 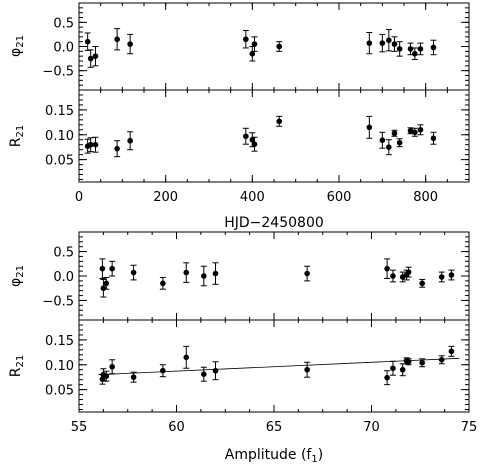 I want to click on x-tick-label: 800, so click(x=425, y=197).